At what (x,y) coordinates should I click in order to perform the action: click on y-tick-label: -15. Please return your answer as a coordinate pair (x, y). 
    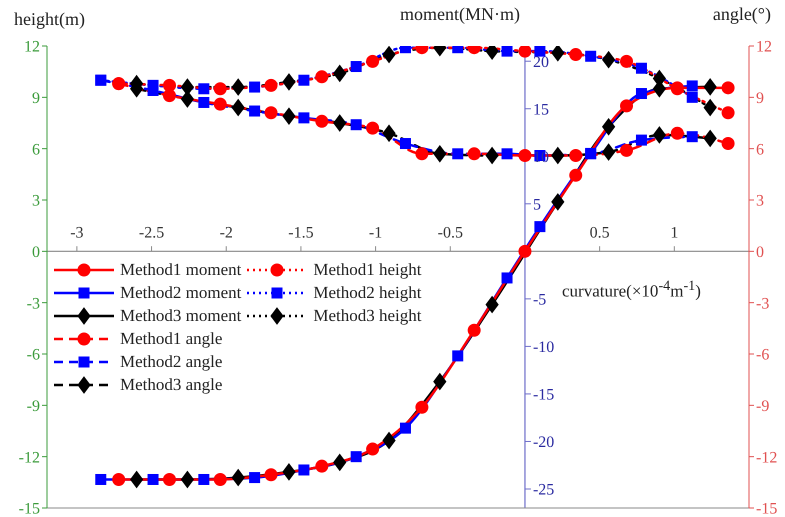
    Looking at the image, I should click on (29, 508).